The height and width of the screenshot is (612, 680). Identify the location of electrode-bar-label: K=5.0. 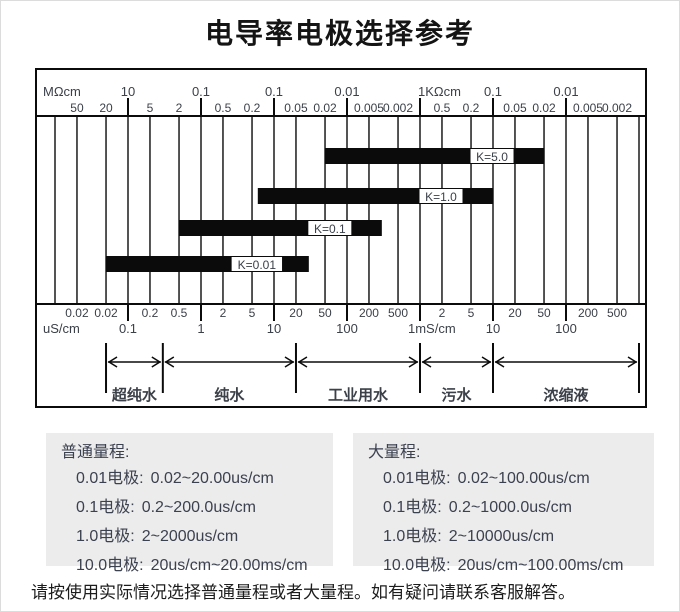
(492, 157).